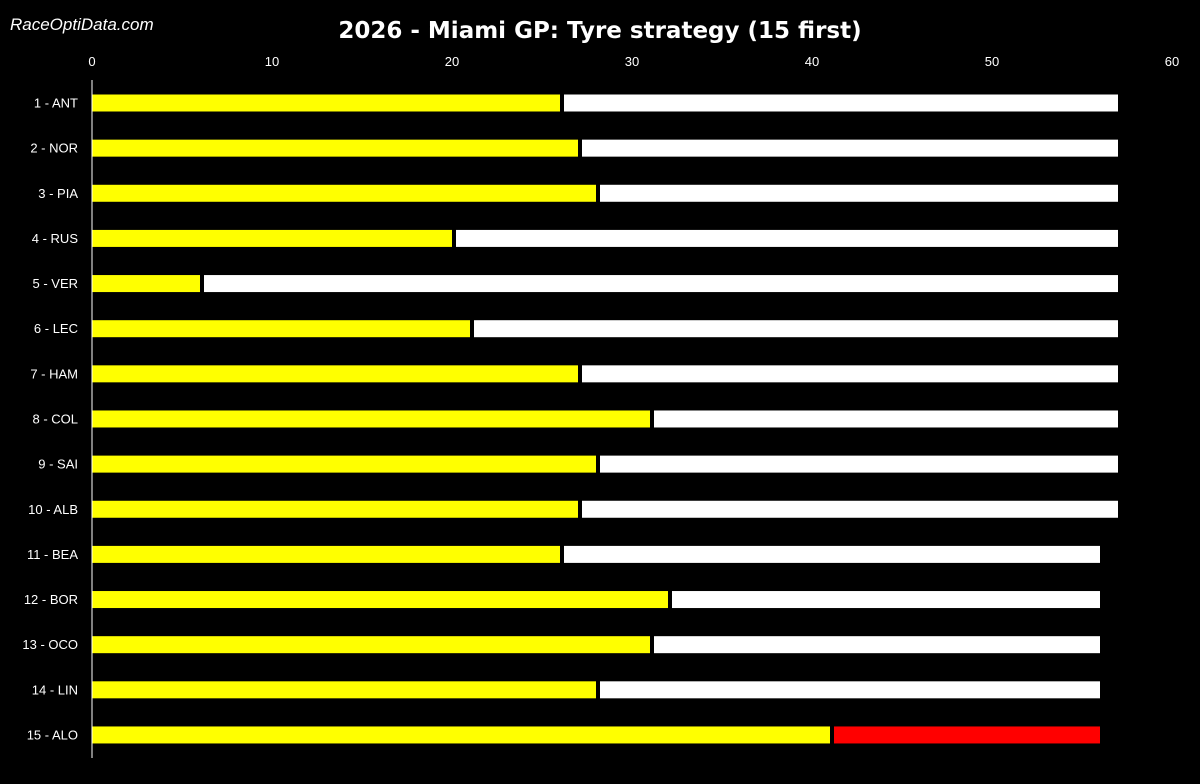 The image size is (1200, 784). I want to click on category-label: 14 - LIN, so click(55, 689).